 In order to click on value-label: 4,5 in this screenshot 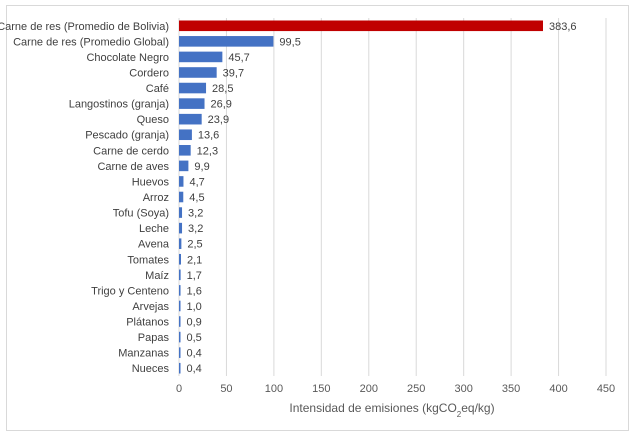, I will do `click(196, 198)`.